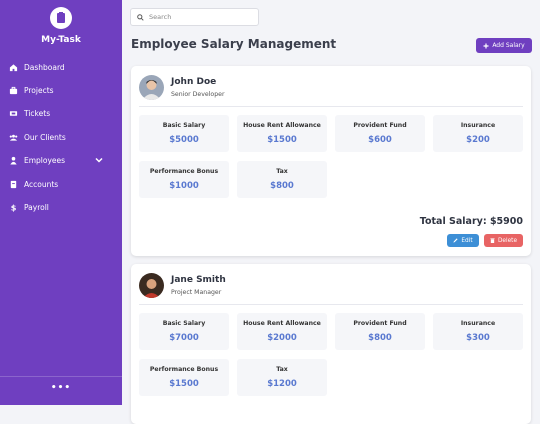 This screenshot has width=540, height=424. Describe the element at coordinates (380, 133) in the screenshot. I see `salary-item: Provident Fund $600` at that location.